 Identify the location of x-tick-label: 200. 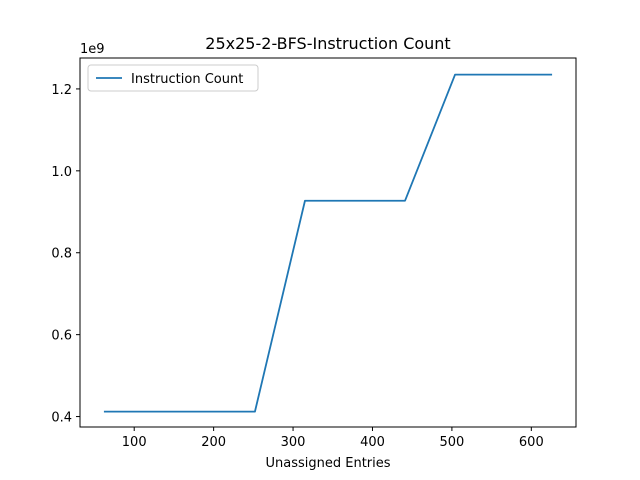
(213, 442).